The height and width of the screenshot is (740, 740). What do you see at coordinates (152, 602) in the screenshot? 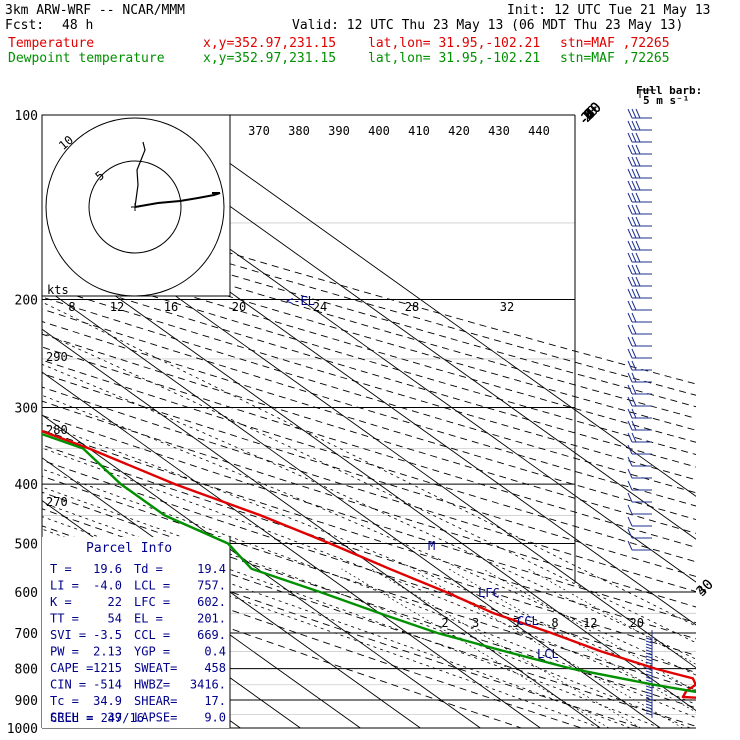
I see `parcel-key: LFC =` at bounding box center [152, 602].